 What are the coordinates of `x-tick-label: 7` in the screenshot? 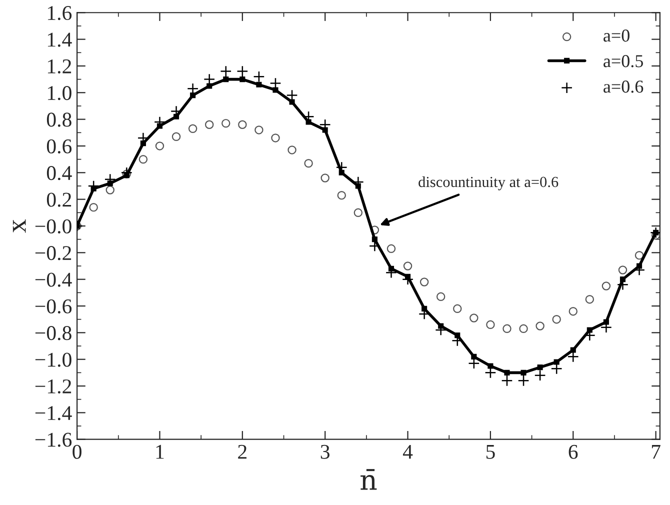 It's located at (656, 452).